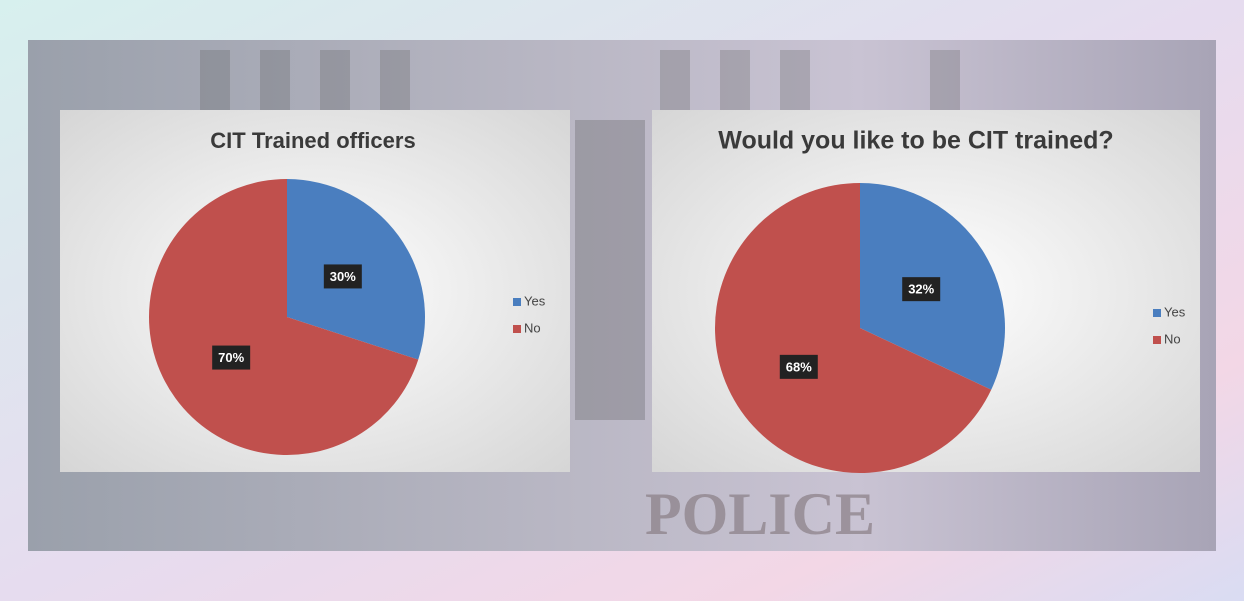  Describe the element at coordinates (312, 140) in the screenshot. I see `chart-title: CIT Trained officers` at that location.